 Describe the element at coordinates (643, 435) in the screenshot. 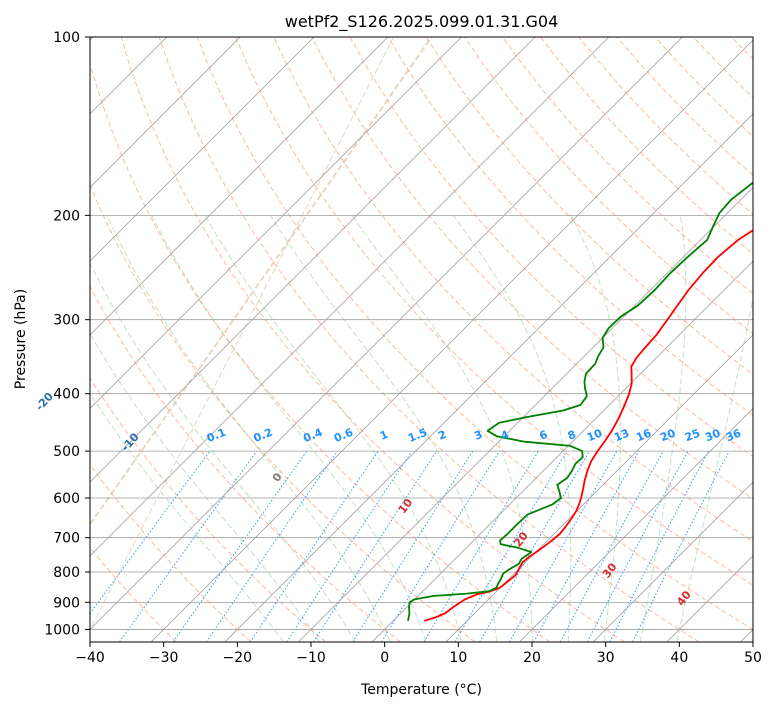

I see `mixing-ratio-label: 16` at that location.